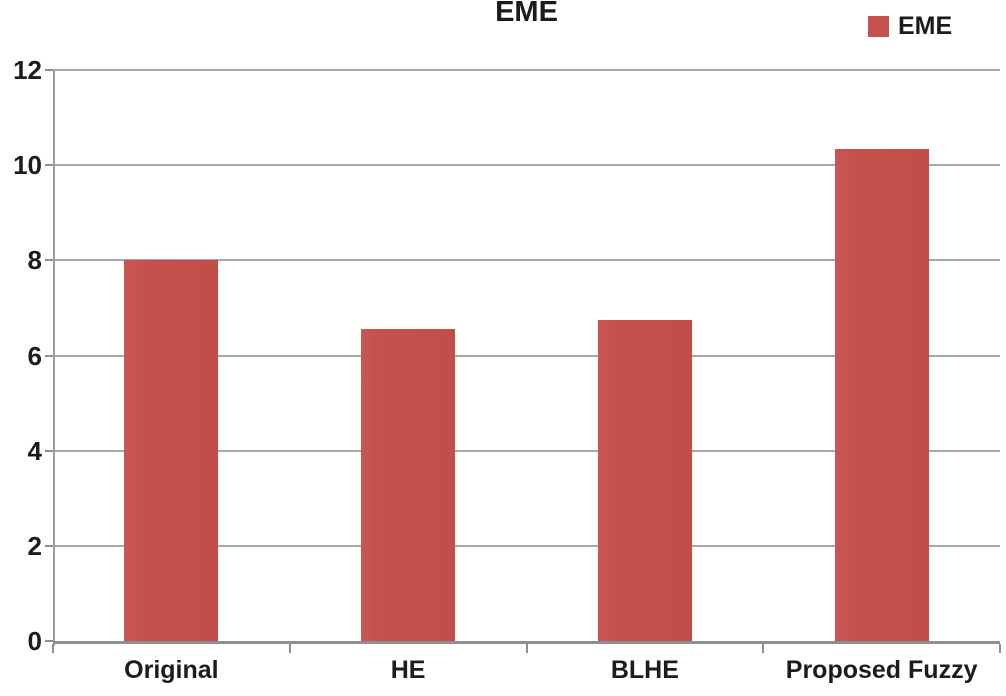 Image resolution: width=1006 pixels, height=696 pixels. I want to click on x-axis-category-label: BLHE, so click(644, 670).